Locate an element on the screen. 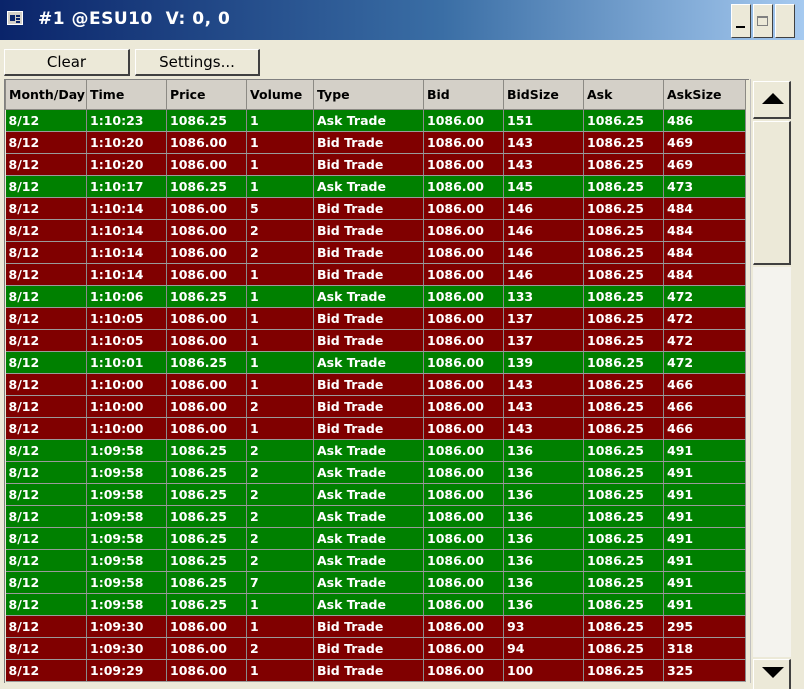 The width and height of the screenshot is (804, 689). column-header-volume: Volume is located at coordinates (280, 95).